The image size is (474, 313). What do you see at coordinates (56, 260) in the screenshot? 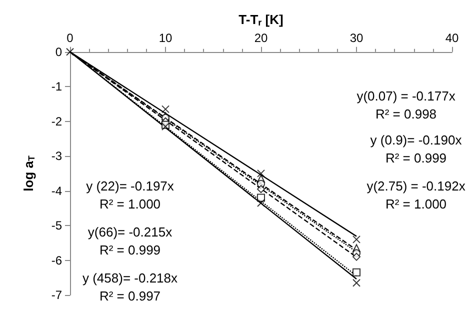
I see `y-tick-label: -6` at bounding box center [56, 260].